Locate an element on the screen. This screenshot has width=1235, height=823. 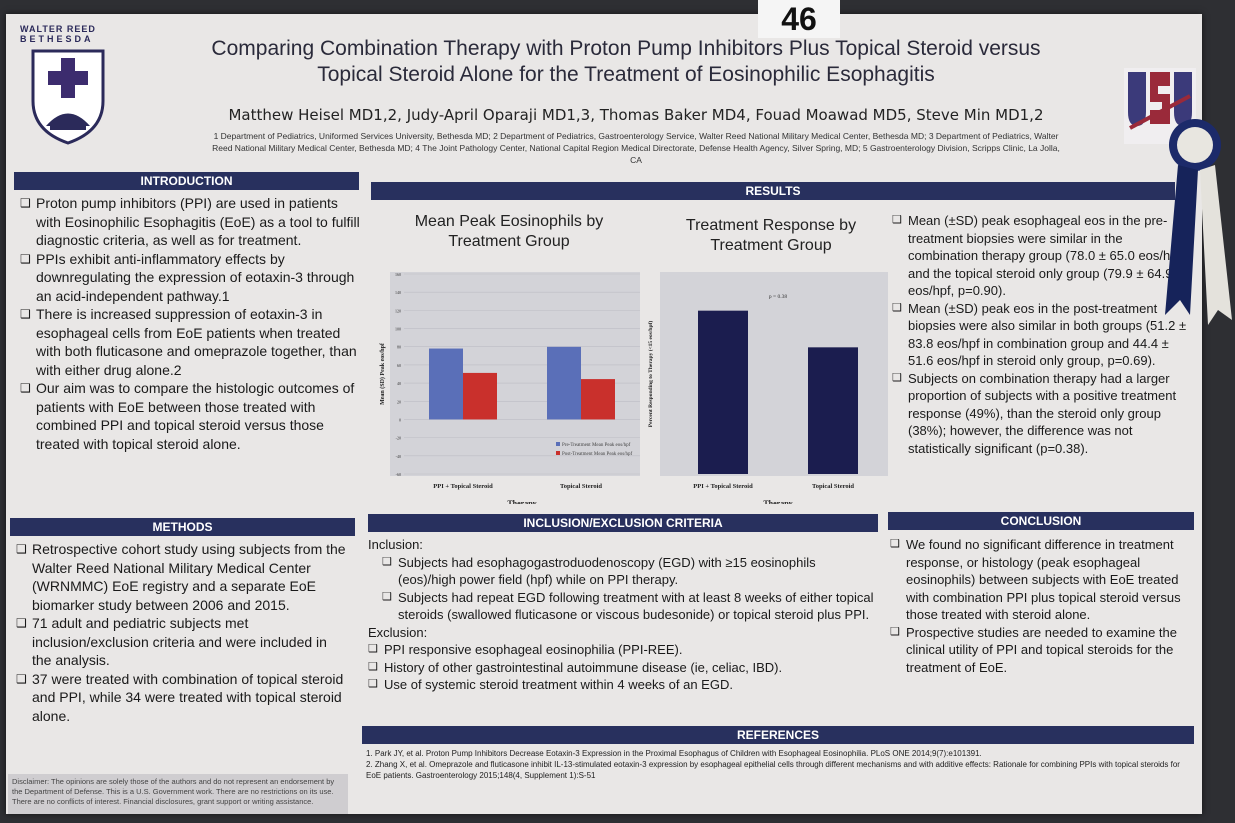
tick-label: 140 is located at coordinates (398, 292).